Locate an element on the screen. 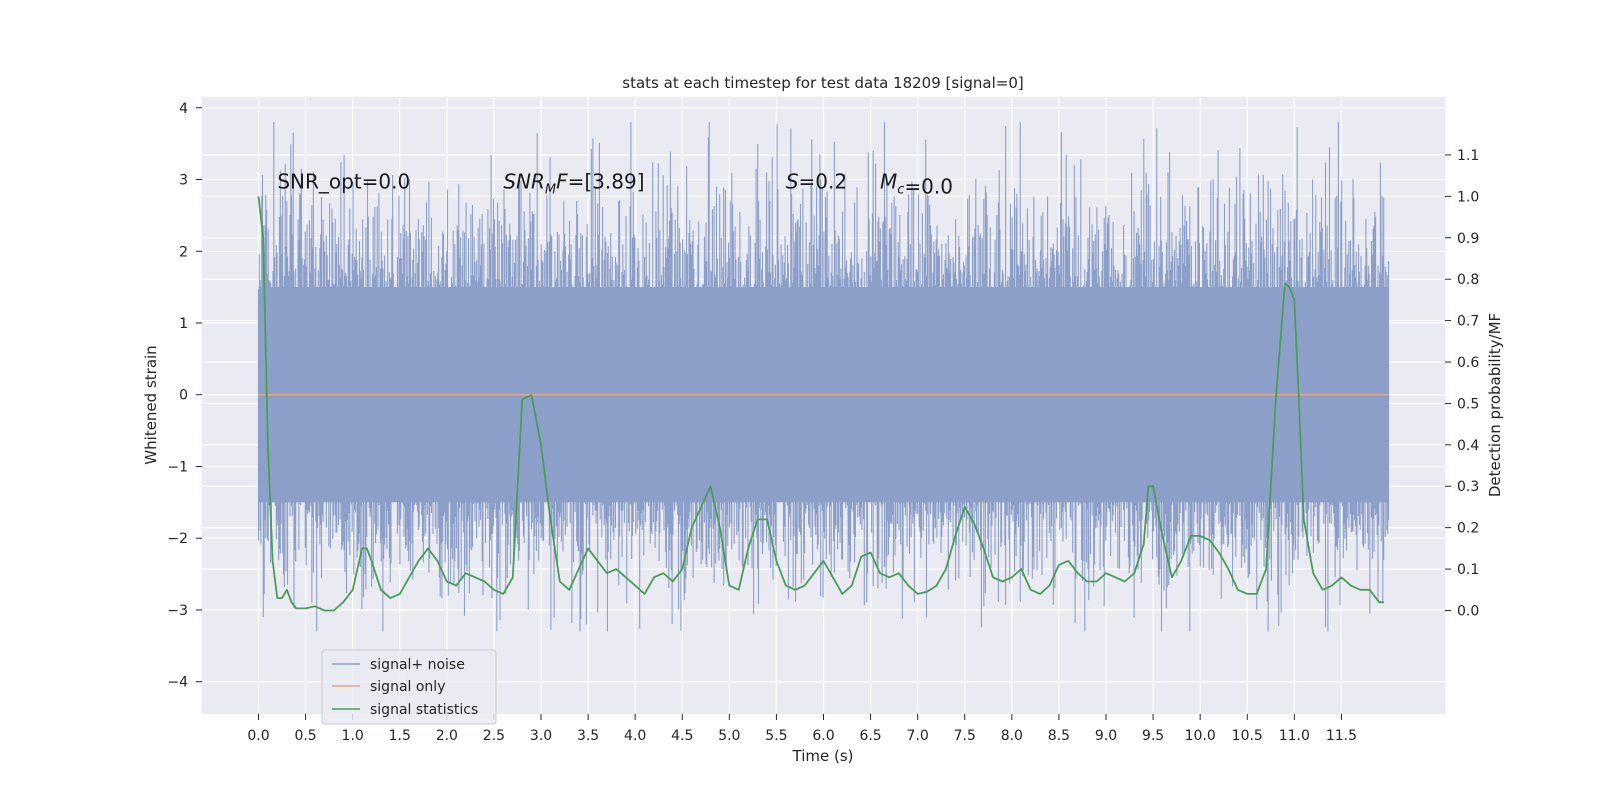 This screenshot has height=800, width=1600. x-tick-label: 3.5 is located at coordinates (588, 736).